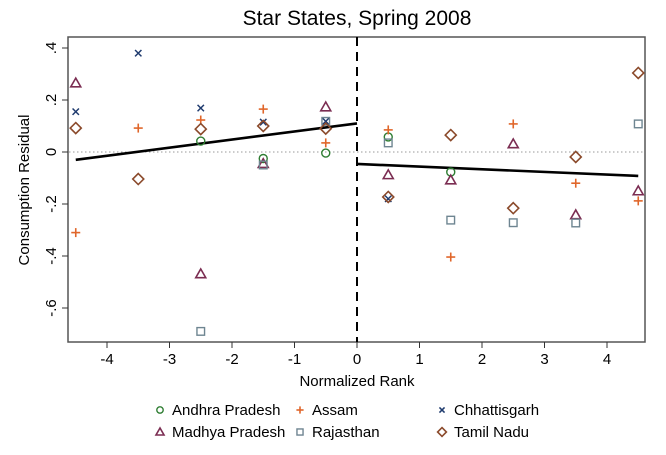  I want to click on y-tick-label: .4, so click(51, 48).